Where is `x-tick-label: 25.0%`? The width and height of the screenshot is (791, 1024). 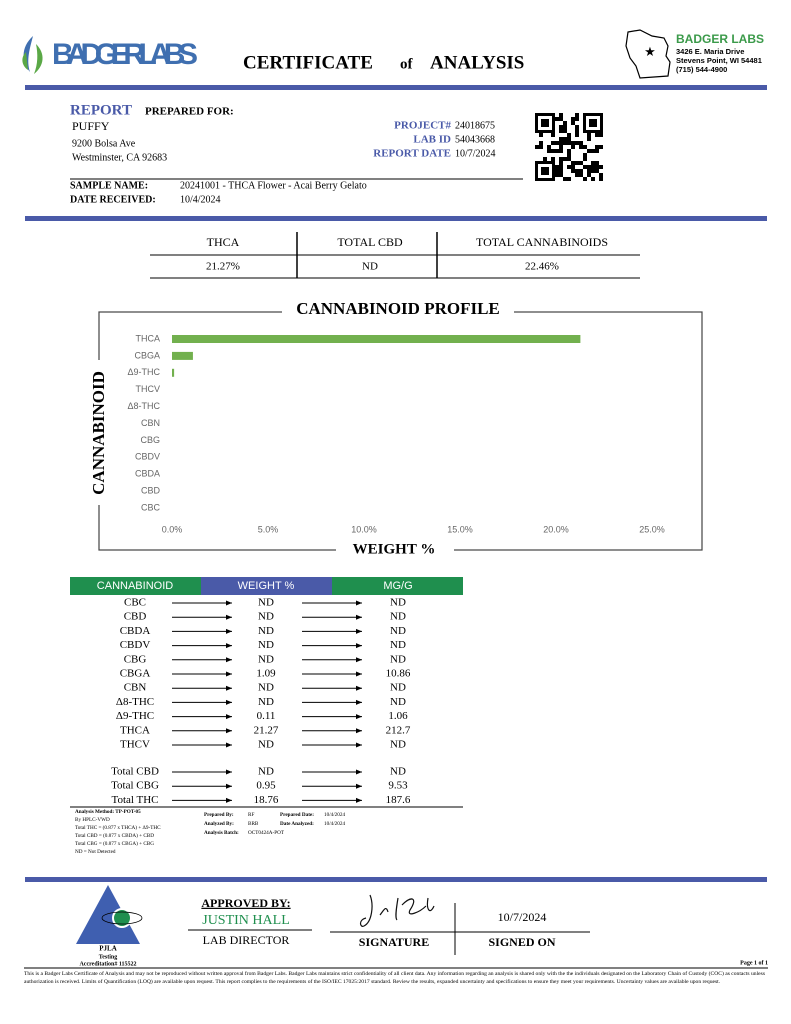 x-tick-label: 25.0% is located at coordinates (652, 529).